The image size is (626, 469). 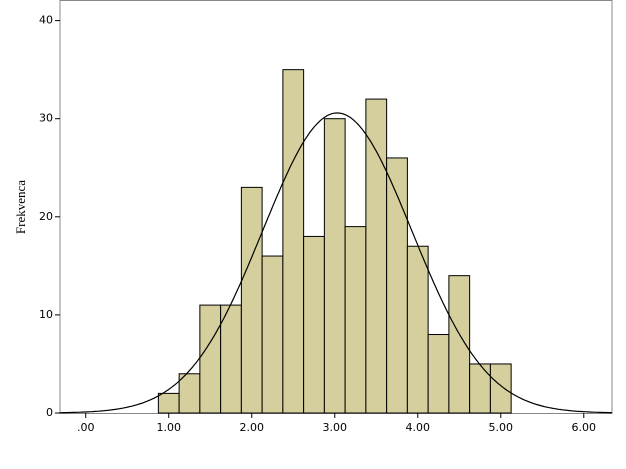 I want to click on y-tick-label: 20, so click(x=46, y=216).